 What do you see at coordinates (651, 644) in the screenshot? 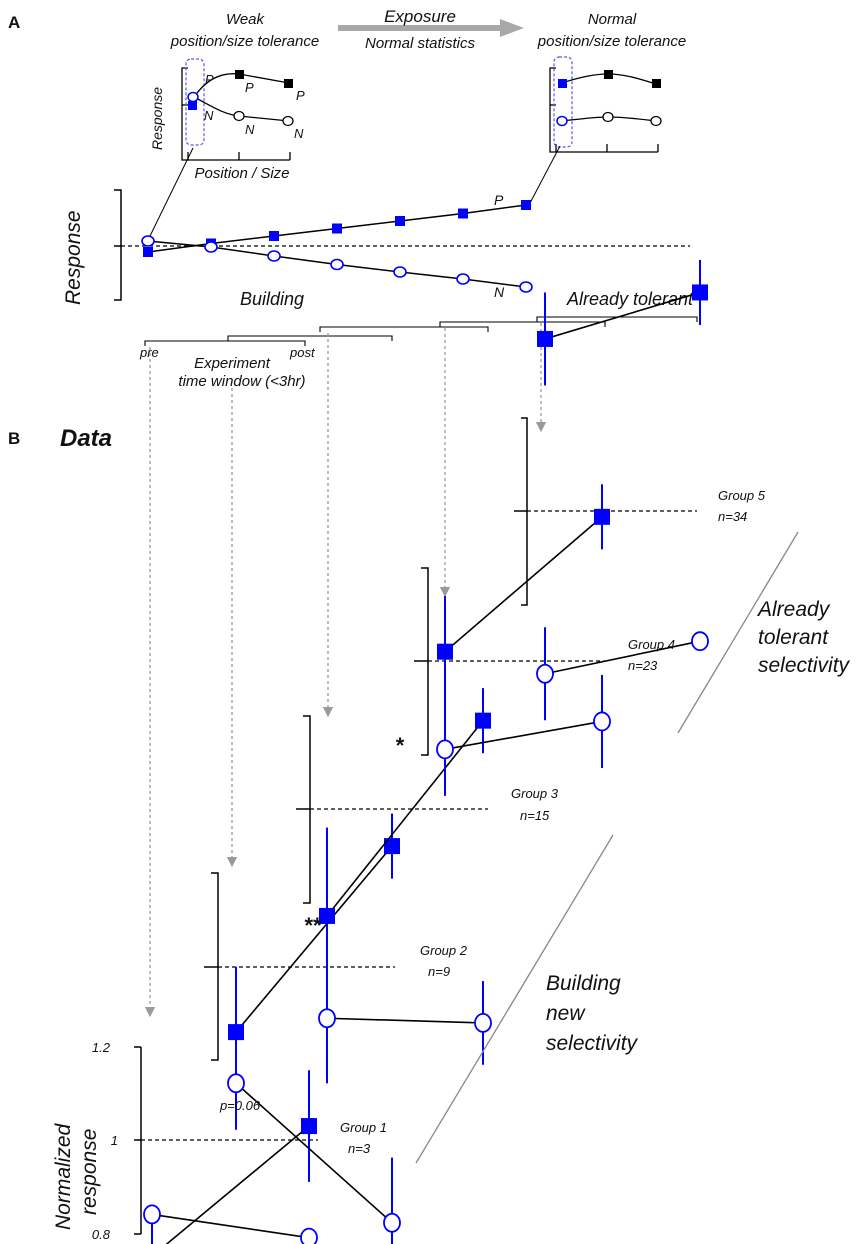
I see `group-4-name: Group 4` at bounding box center [651, 644].